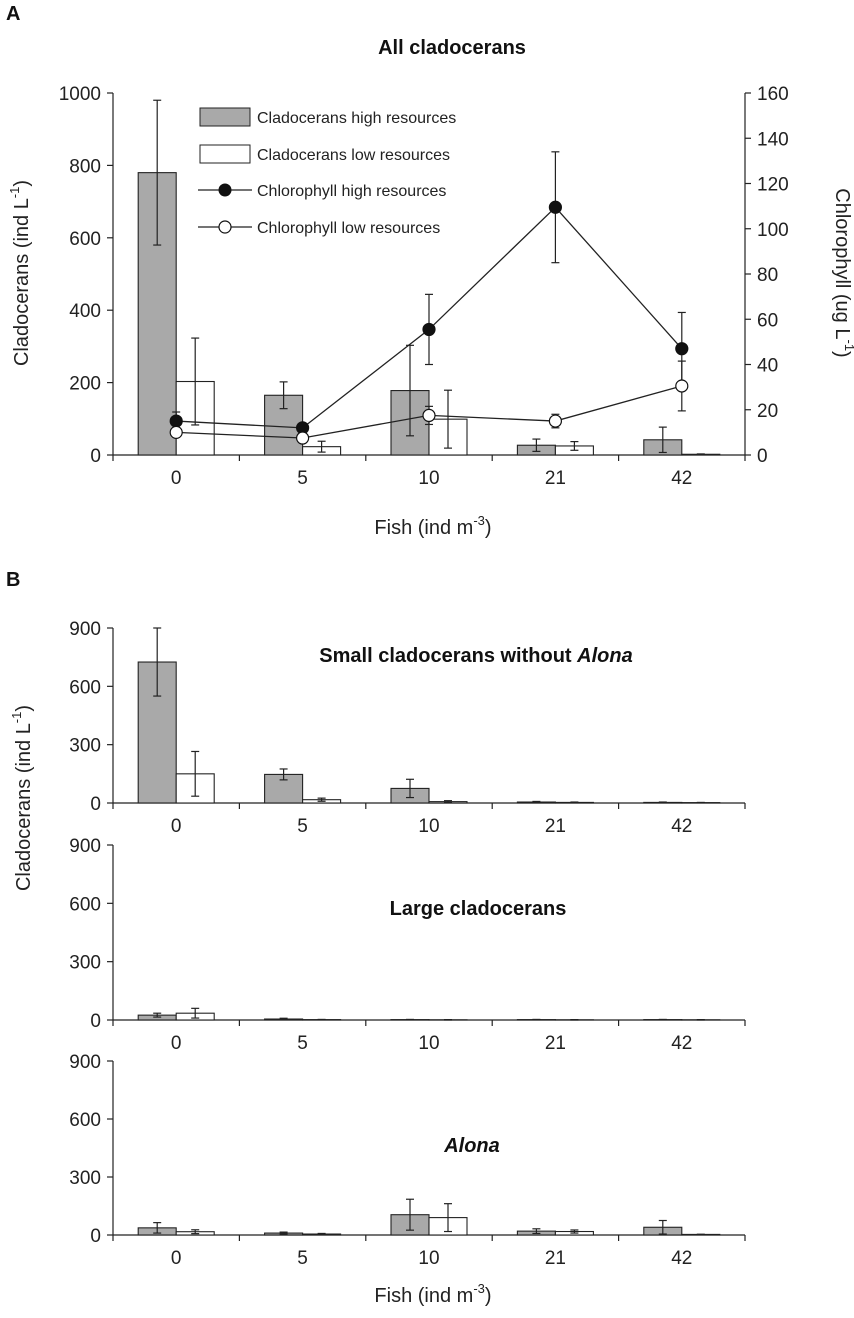 The image size is (854, 1318). What do you see at coordinates (157, 314) in the screenshot?
I see `chart-a-bar-high` at bounding box center [157, 314].